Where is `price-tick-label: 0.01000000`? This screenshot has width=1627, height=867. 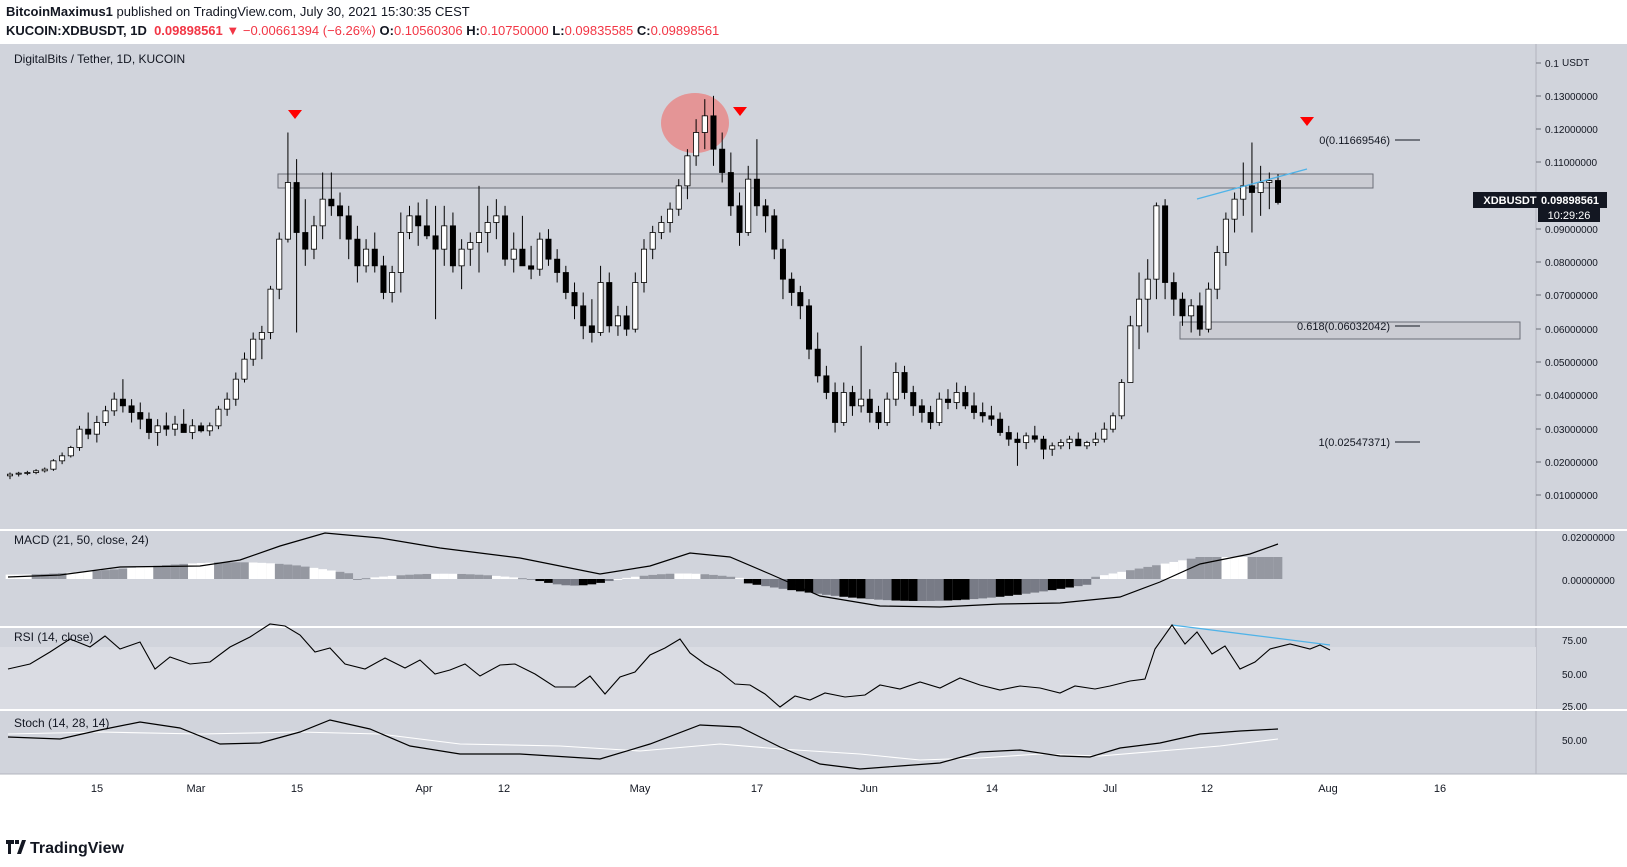
price-tick-label: 0.01000000 is located at coordinates (1571, 496).